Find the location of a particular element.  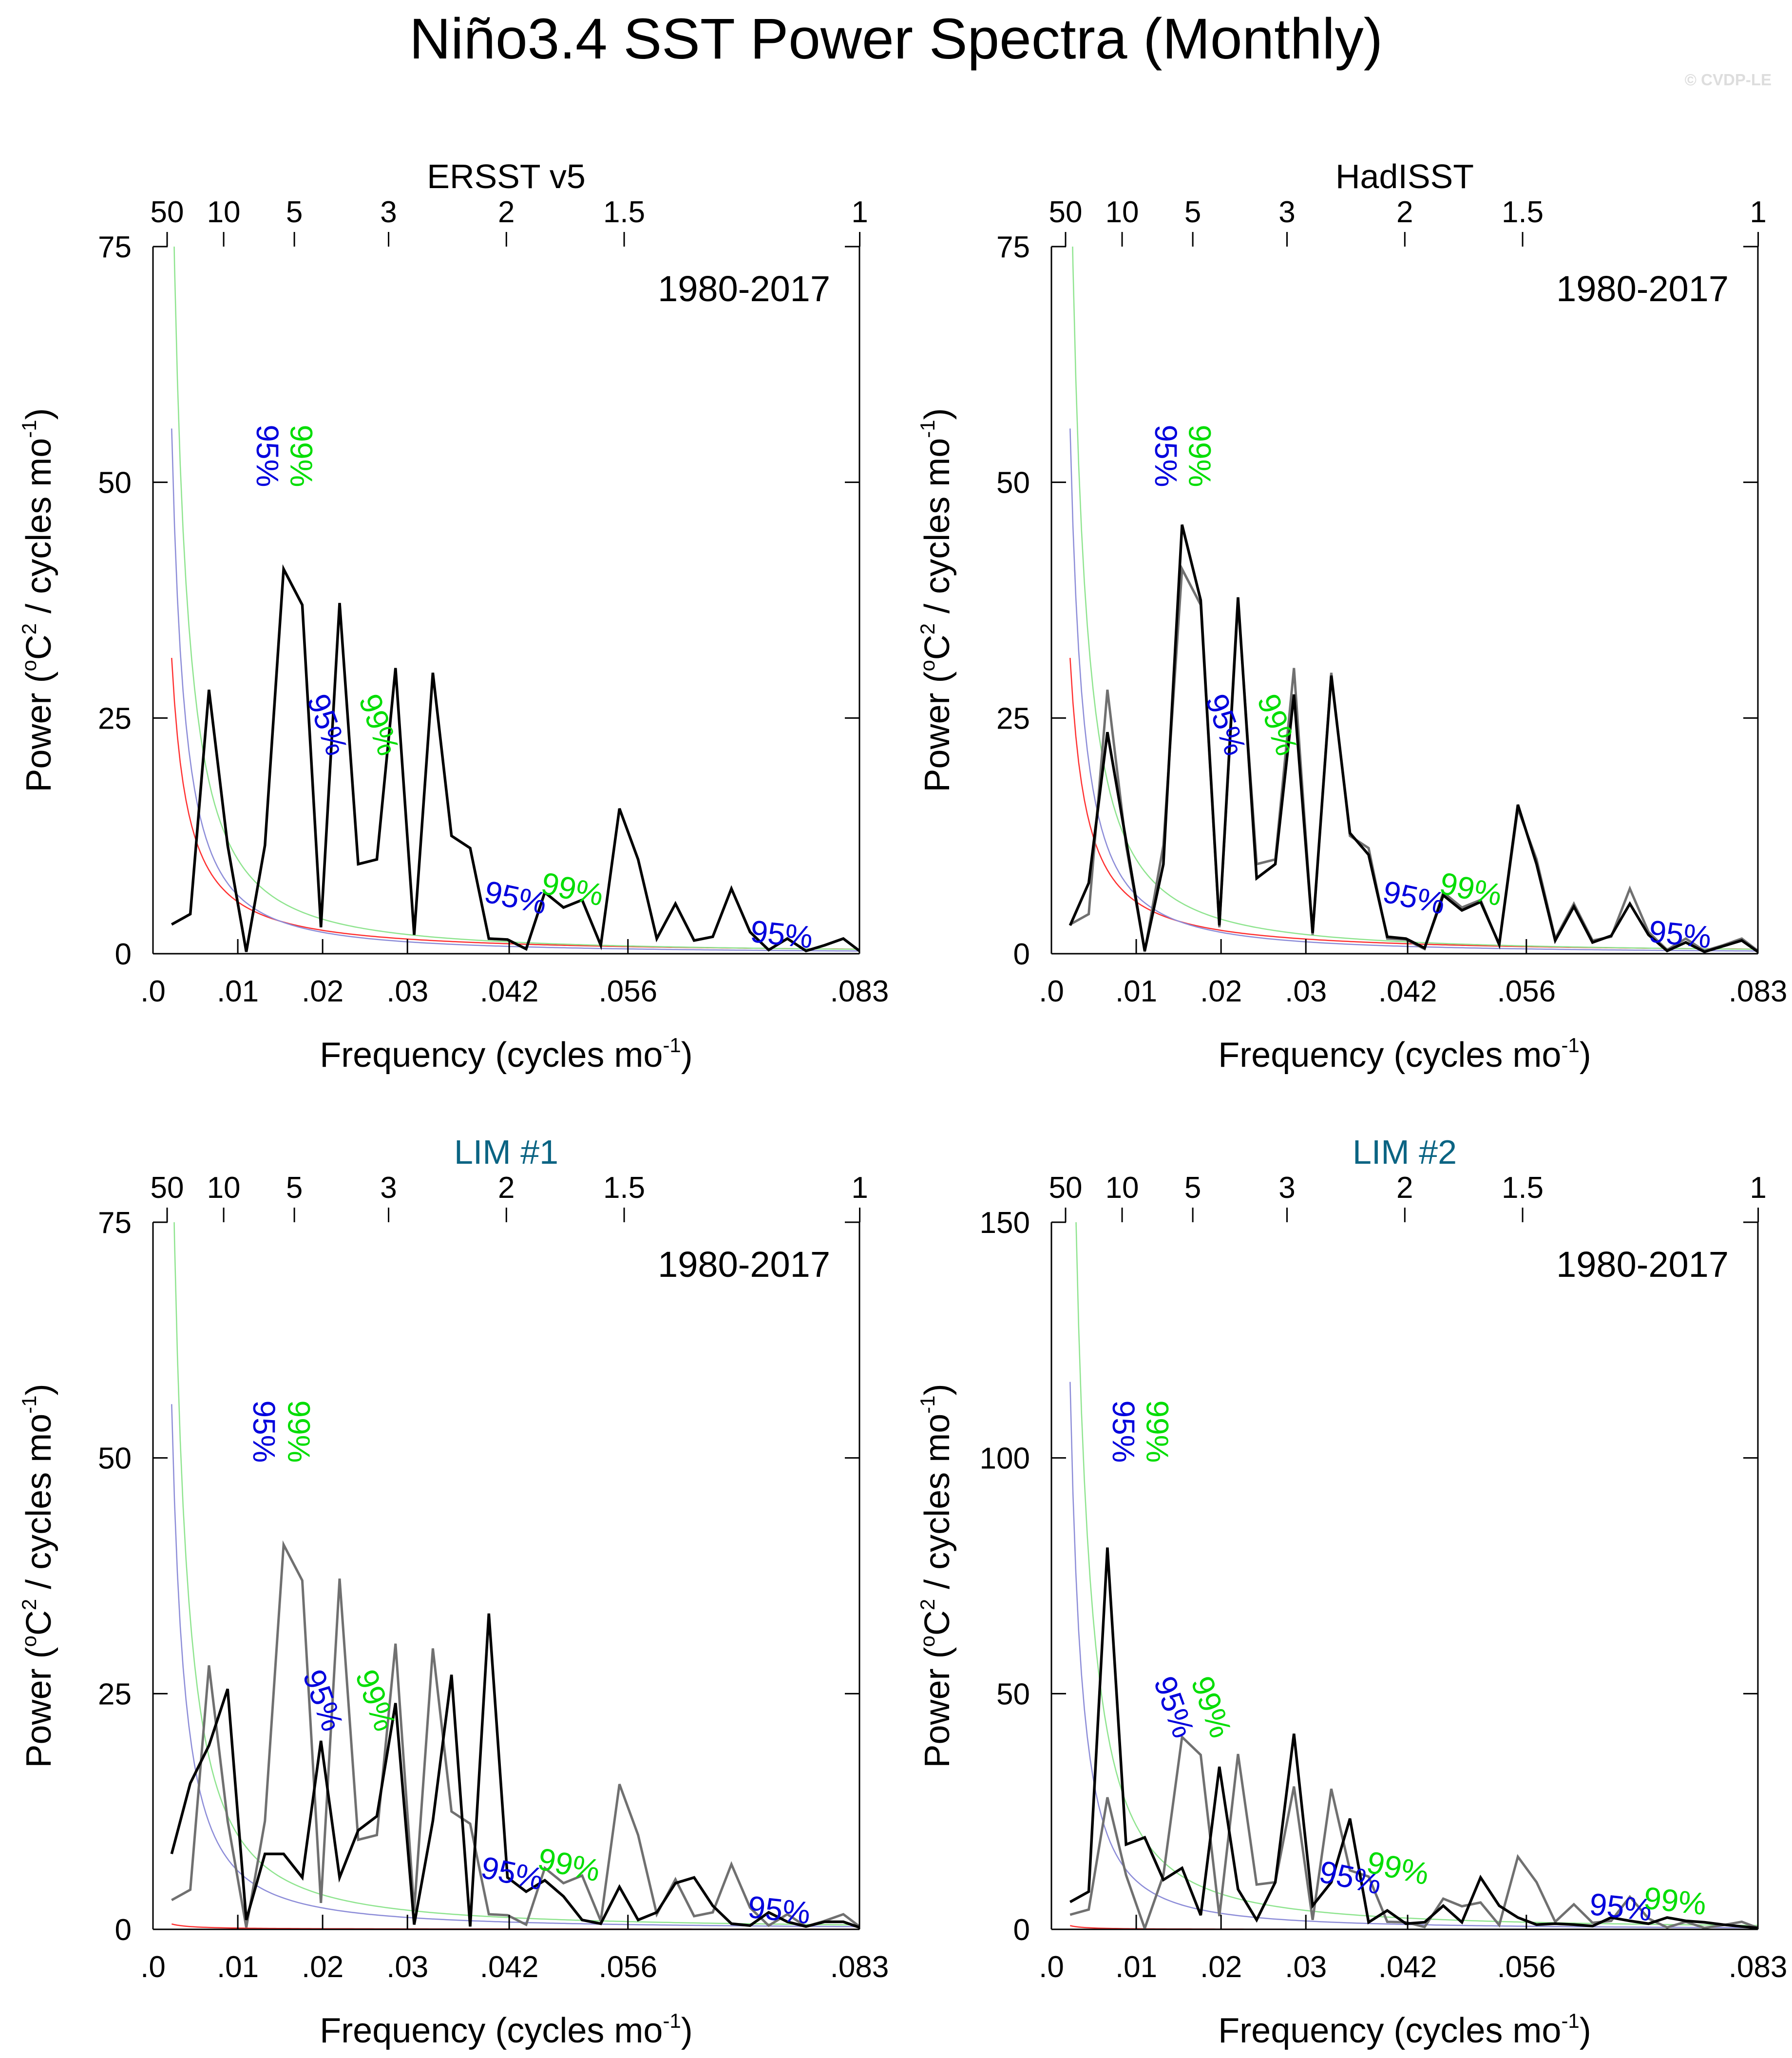

y-tick-label: 150 is located at coordinates (1005, 1223).